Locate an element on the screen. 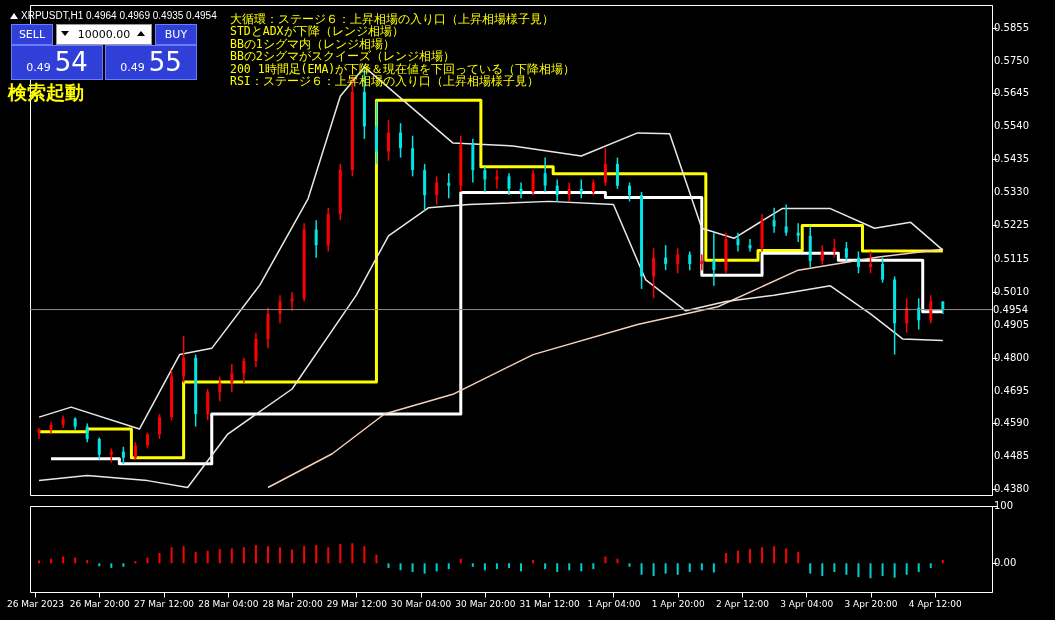  y-tick-label: 0.5645 is located at coordinates (1011, 93).